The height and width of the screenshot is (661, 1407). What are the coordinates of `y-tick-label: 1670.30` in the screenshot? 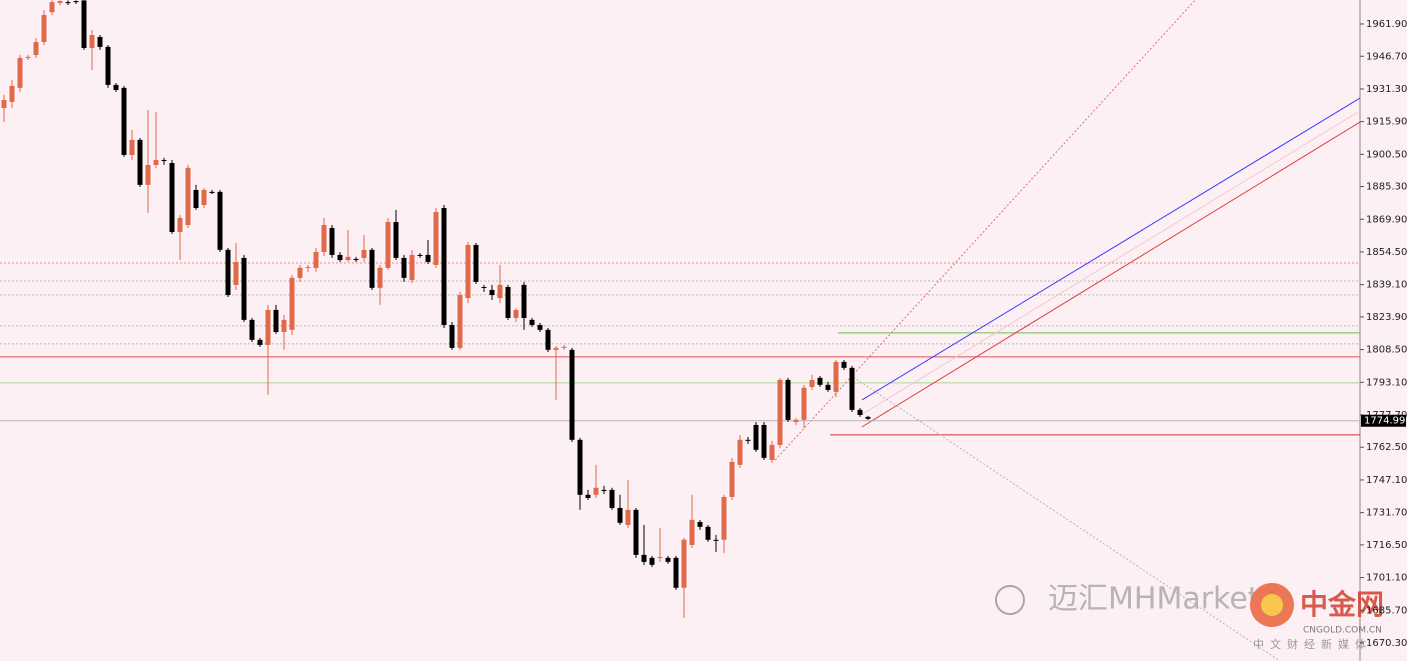 It's located at (1386, 643).